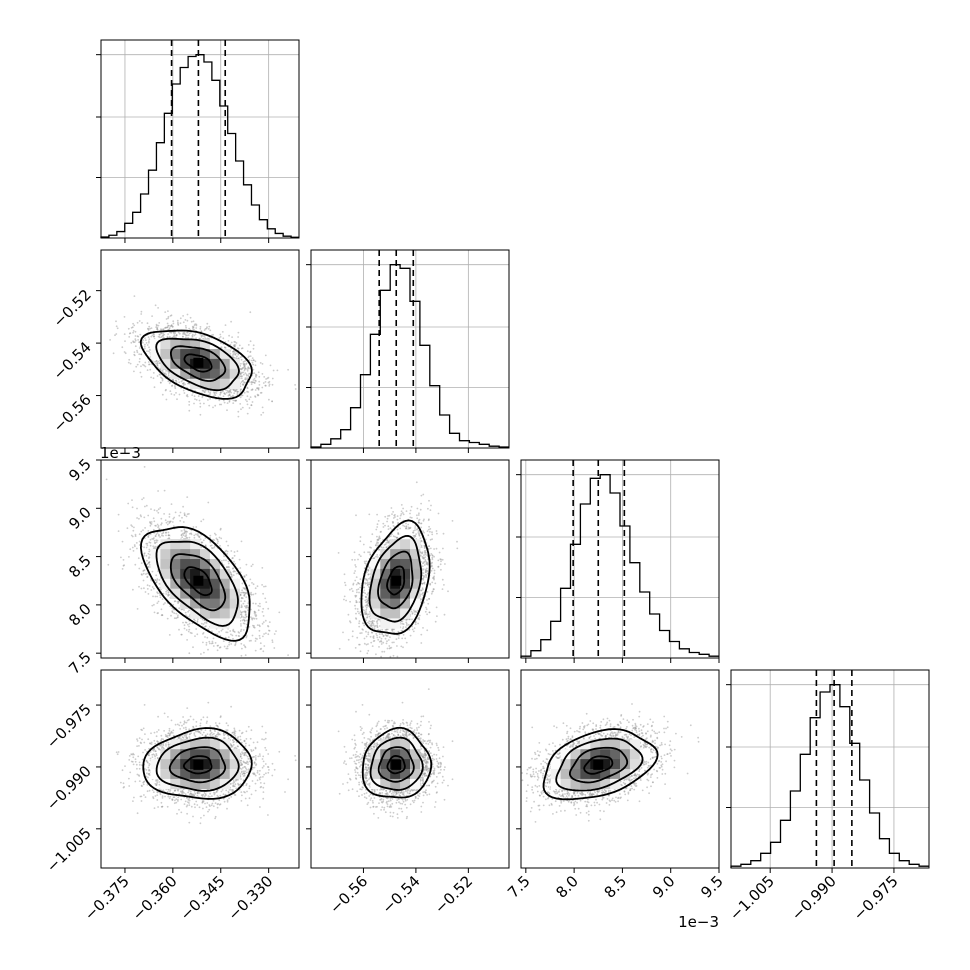 This screenshot has width=970, height=970. I want to click on y-tick-label: −1.005, so click(69, 850).